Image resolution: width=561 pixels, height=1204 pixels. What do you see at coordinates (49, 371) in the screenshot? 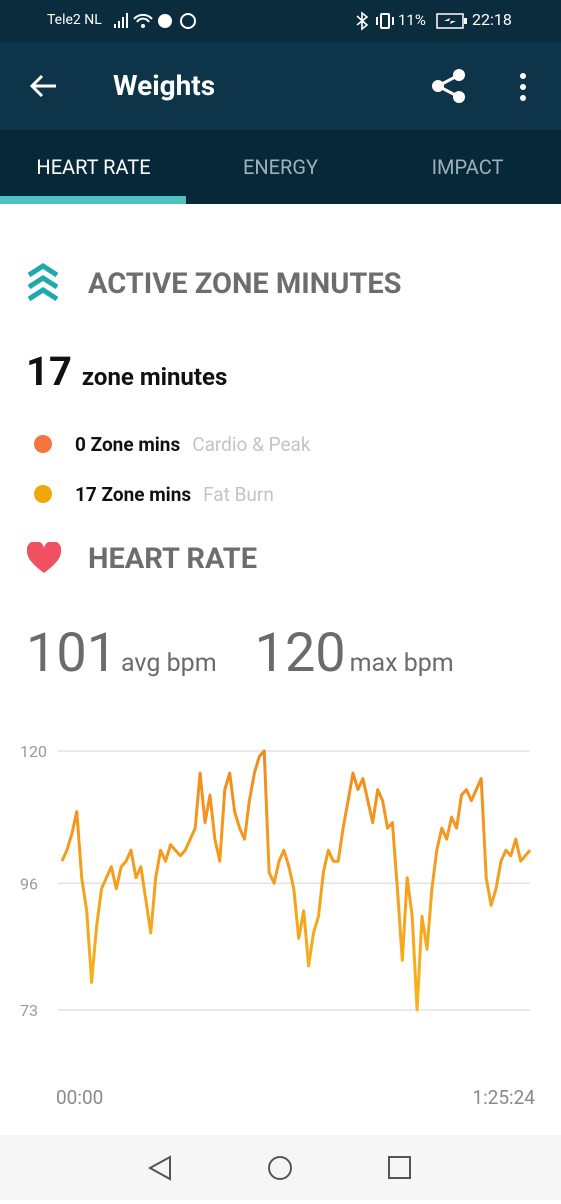
I see `zone-total-value: 17` at bounding box center [49, 371].